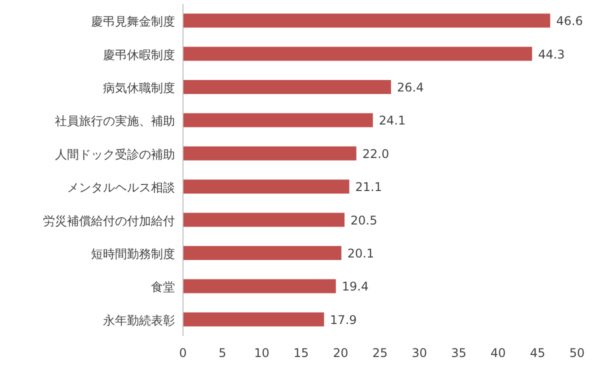  Describe the element at coordinates (498, 353) in the screenshot. I see `x-tick-label: 40` at that location.